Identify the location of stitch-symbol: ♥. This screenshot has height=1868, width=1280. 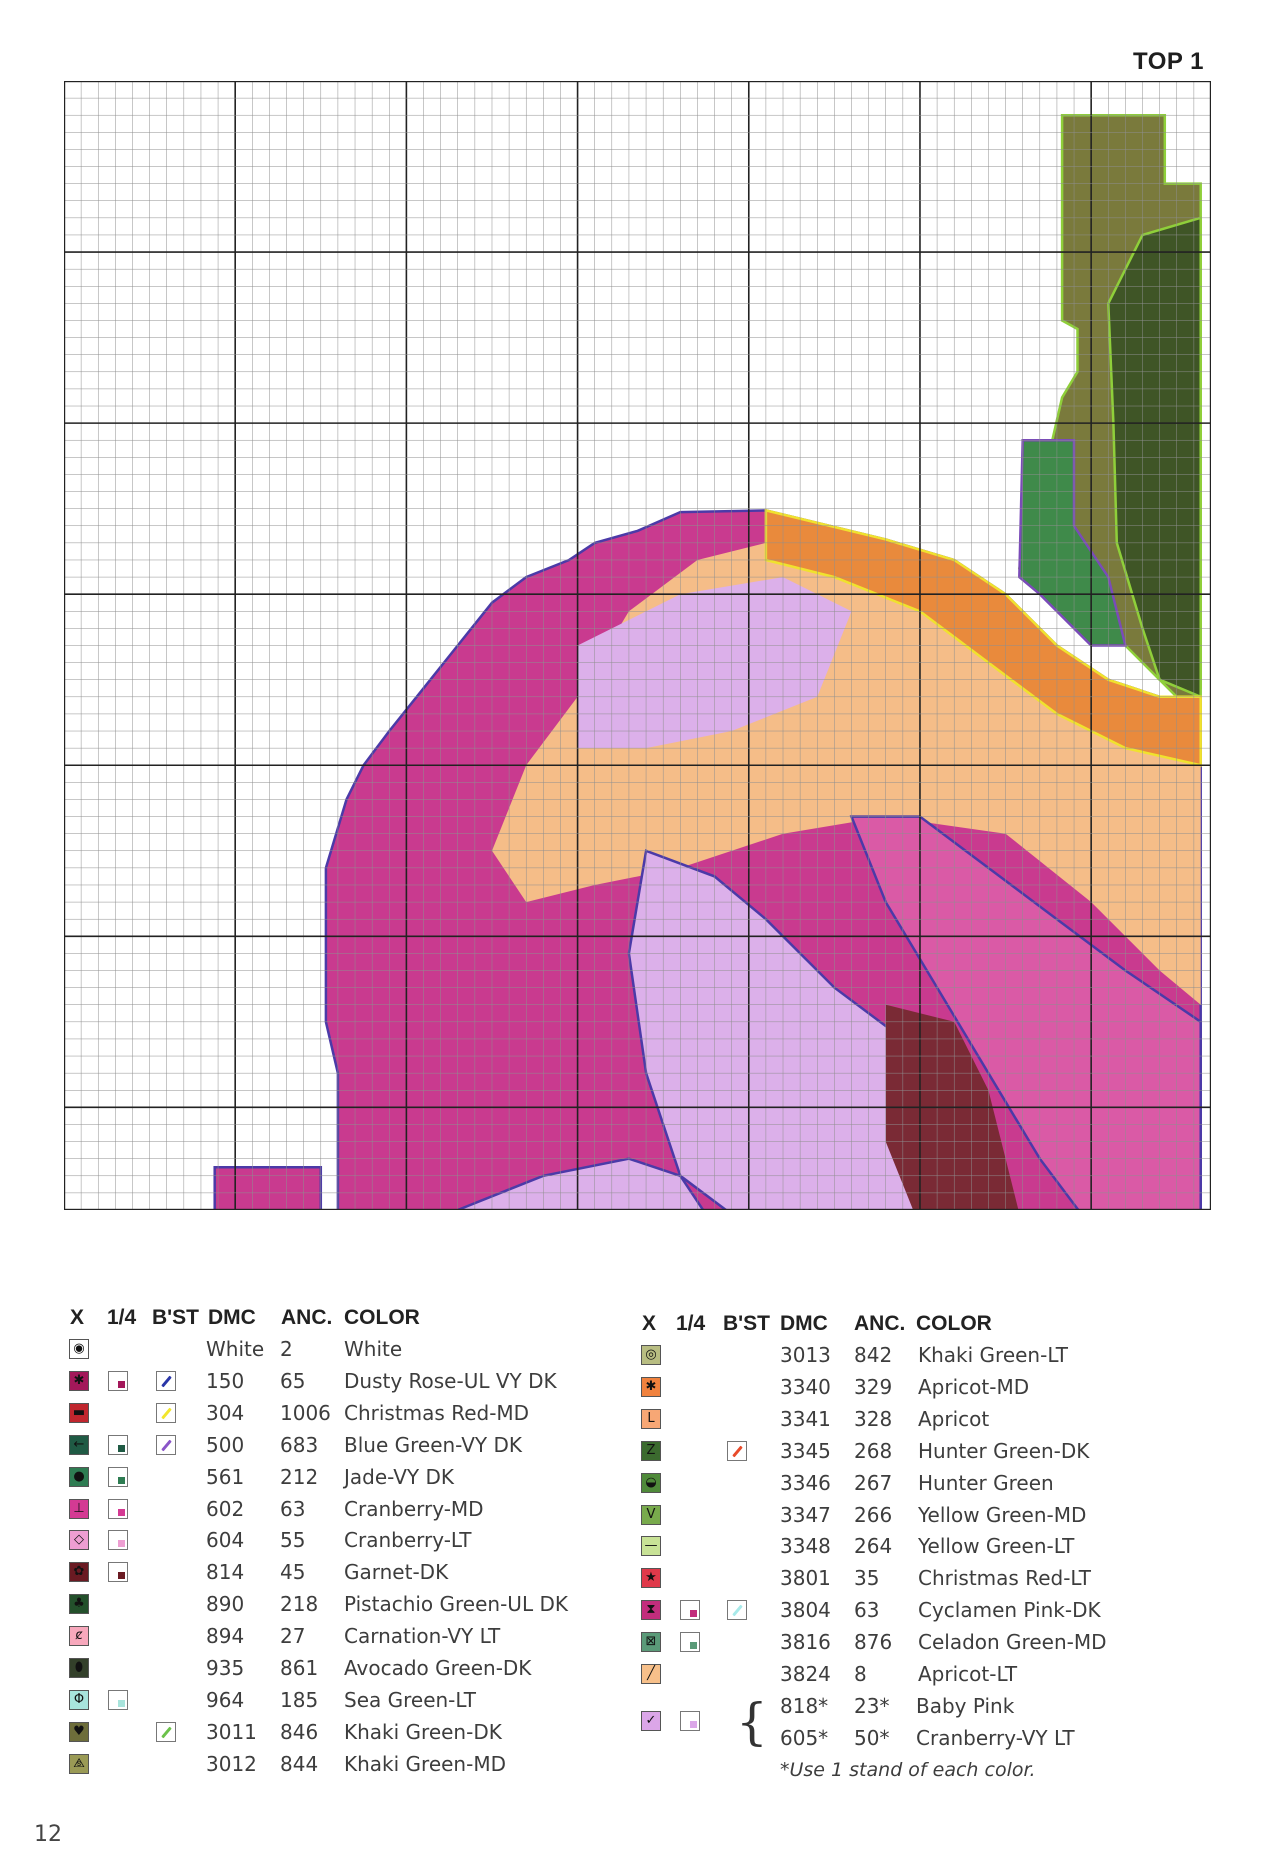
(79, 1731).